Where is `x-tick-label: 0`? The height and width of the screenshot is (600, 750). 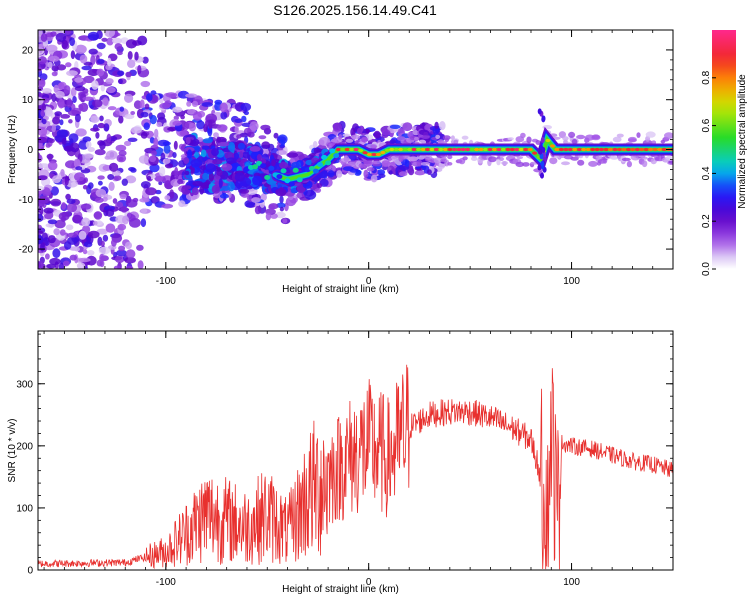
x-tick-label: 0 is located at coordinates (369, 582).